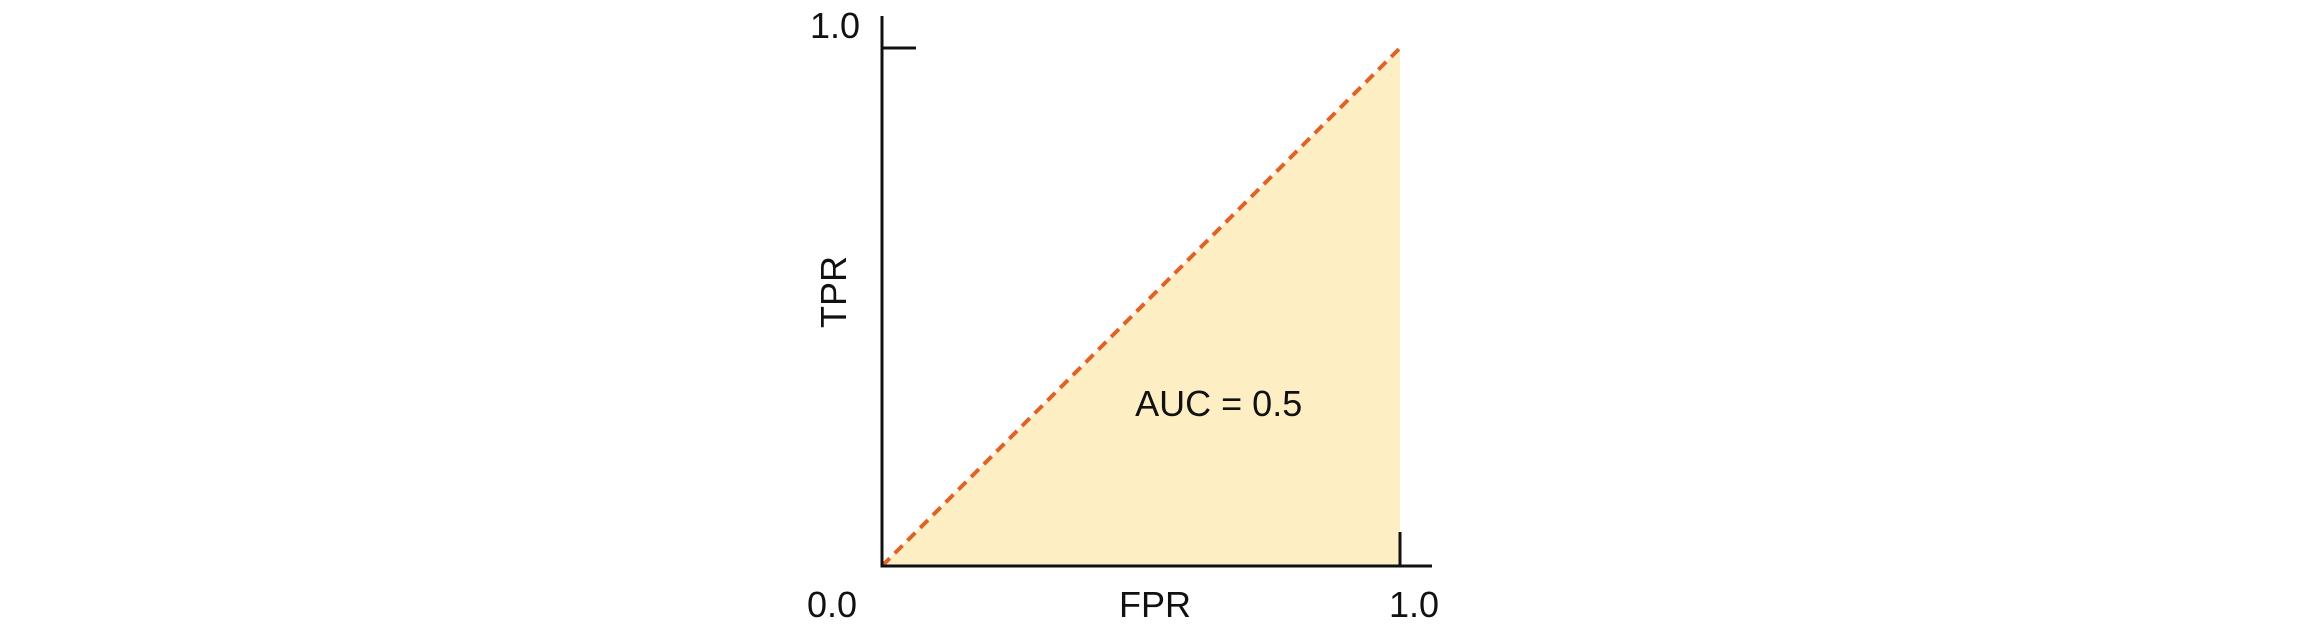  Describe the element at coordinates (1414, 604) in the screenshot. I see `x-tick-label-1: 1.0` at that location.